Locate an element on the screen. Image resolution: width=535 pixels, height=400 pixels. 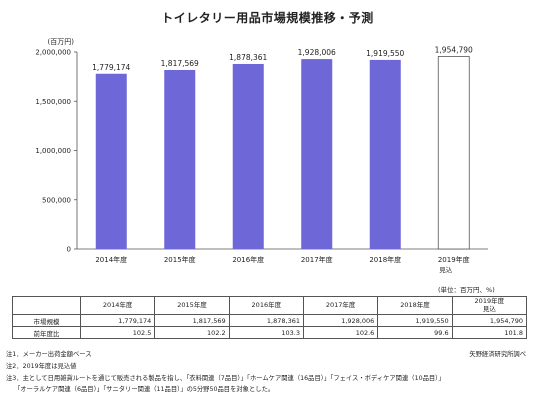
y-tick-label: 500,000 is located at coordinates (56, 200).